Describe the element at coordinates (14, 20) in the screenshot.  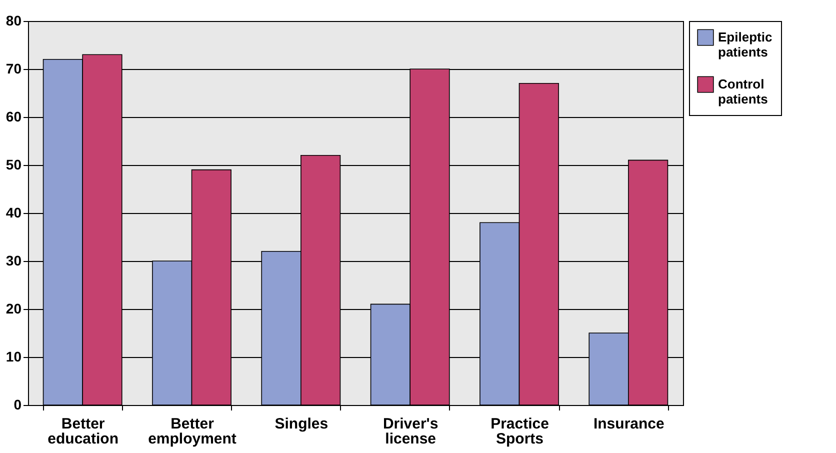
I see `y-tick-label: 80` at that location.